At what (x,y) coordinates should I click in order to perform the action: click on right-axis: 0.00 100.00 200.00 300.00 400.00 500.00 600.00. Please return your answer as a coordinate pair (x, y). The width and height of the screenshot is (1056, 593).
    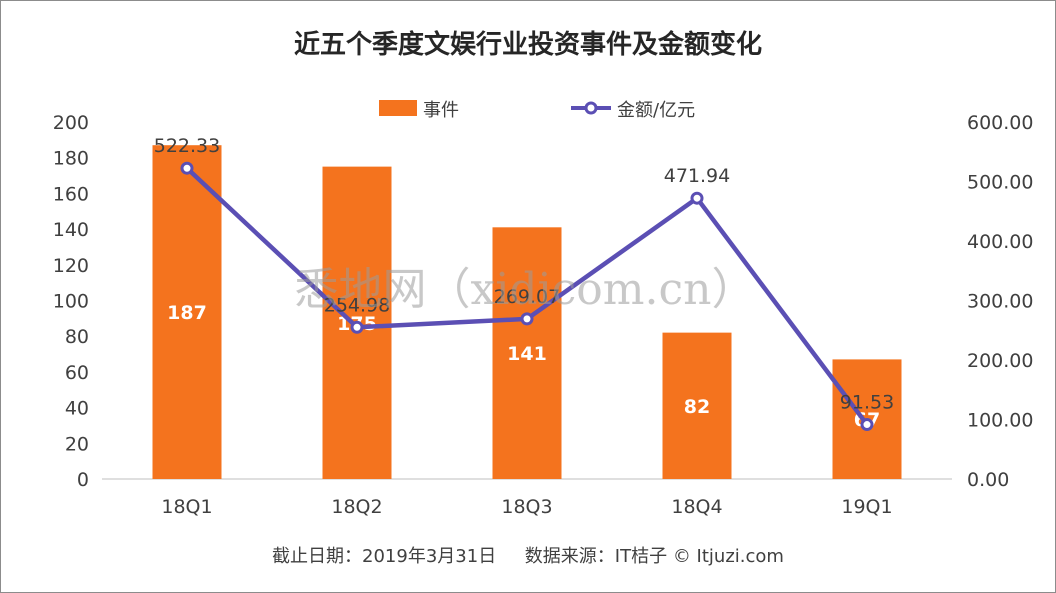
    Looking at the image, I should click on (1000, 301).